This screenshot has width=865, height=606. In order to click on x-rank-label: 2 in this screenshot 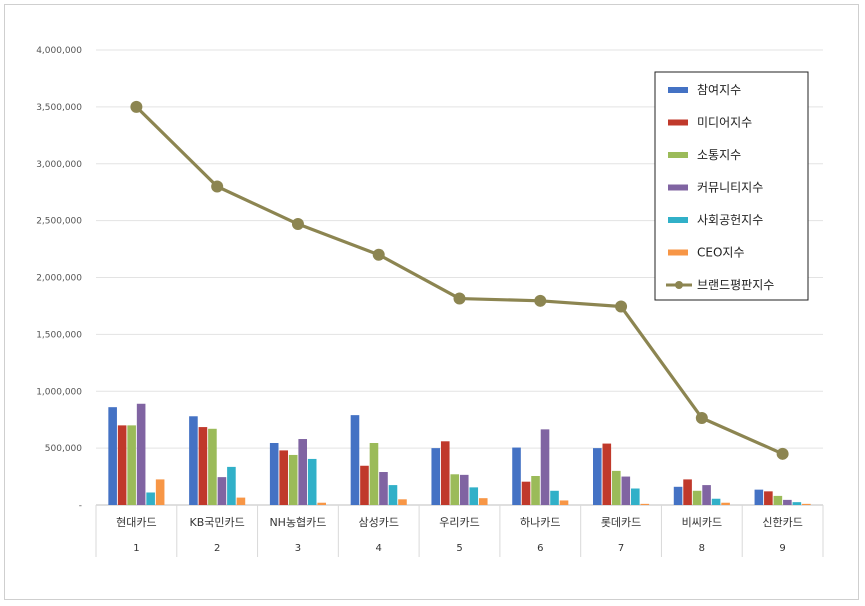, I will do `click(217, 548)`.